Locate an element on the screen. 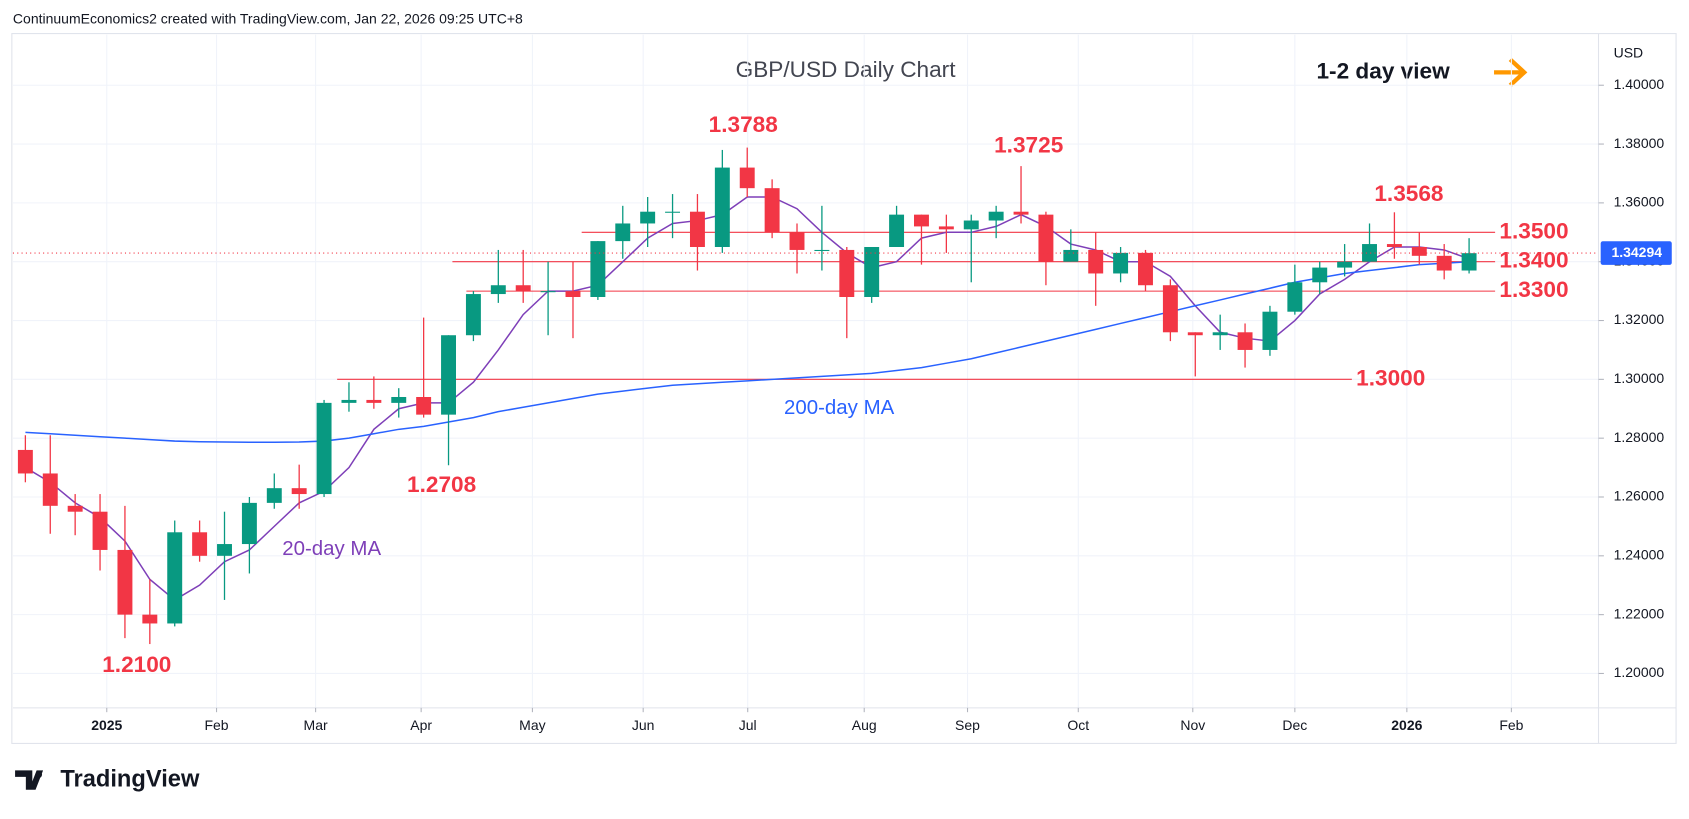 This screenshot has width=1689, height=819. x-tick-label: Nov is located at coordinates (1192, 725).